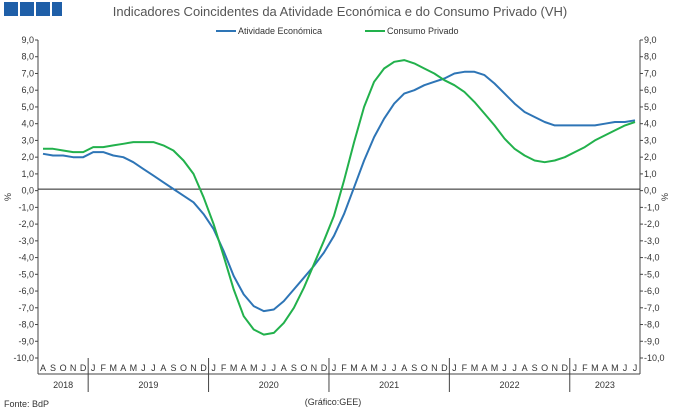  Describe the element at coordinates (605, 385) in the screenshot. I see `x-year-label: 2023` at that location.